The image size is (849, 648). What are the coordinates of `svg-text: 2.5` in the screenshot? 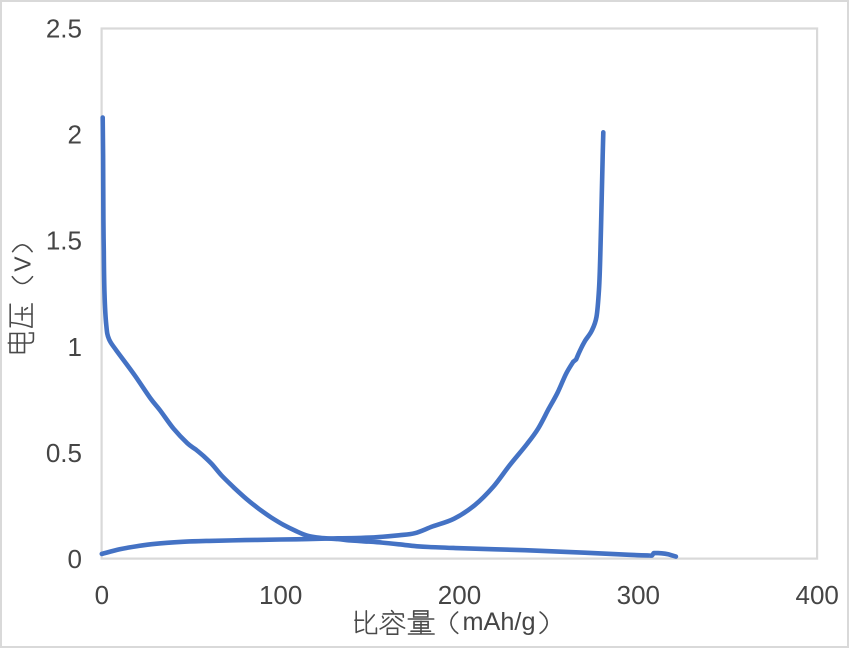 It's located at (64, 29).